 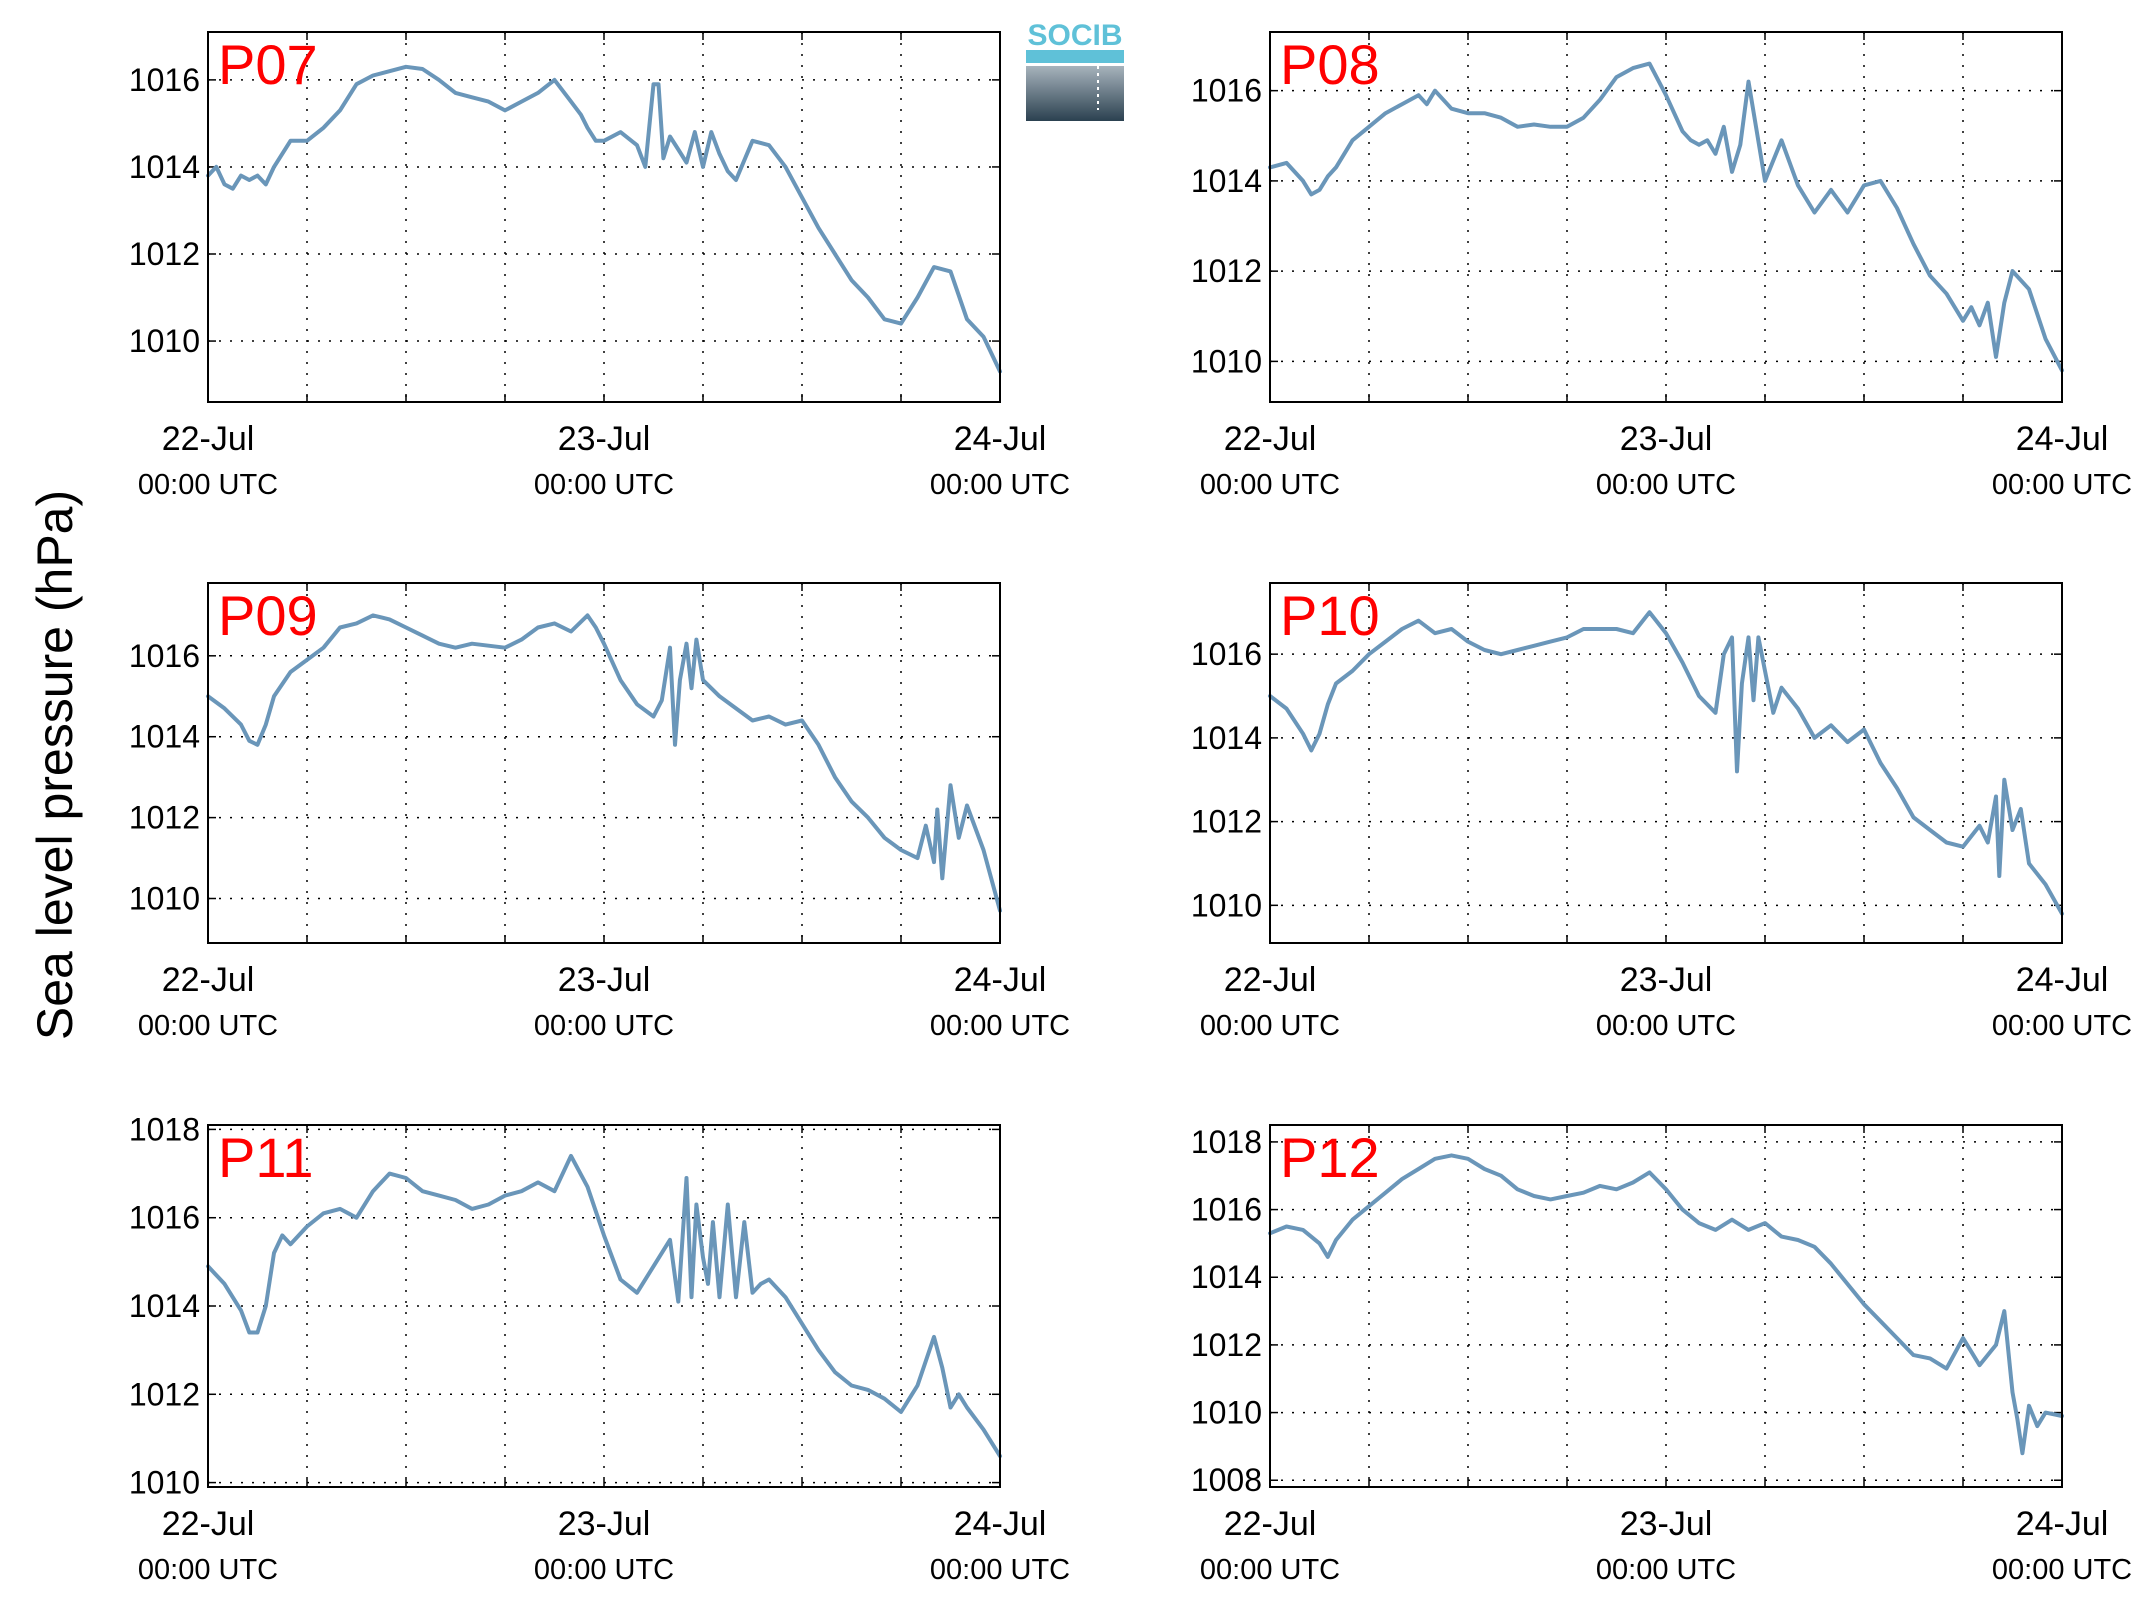 I want to click on logo-bar, so click(x=1075, y=56).